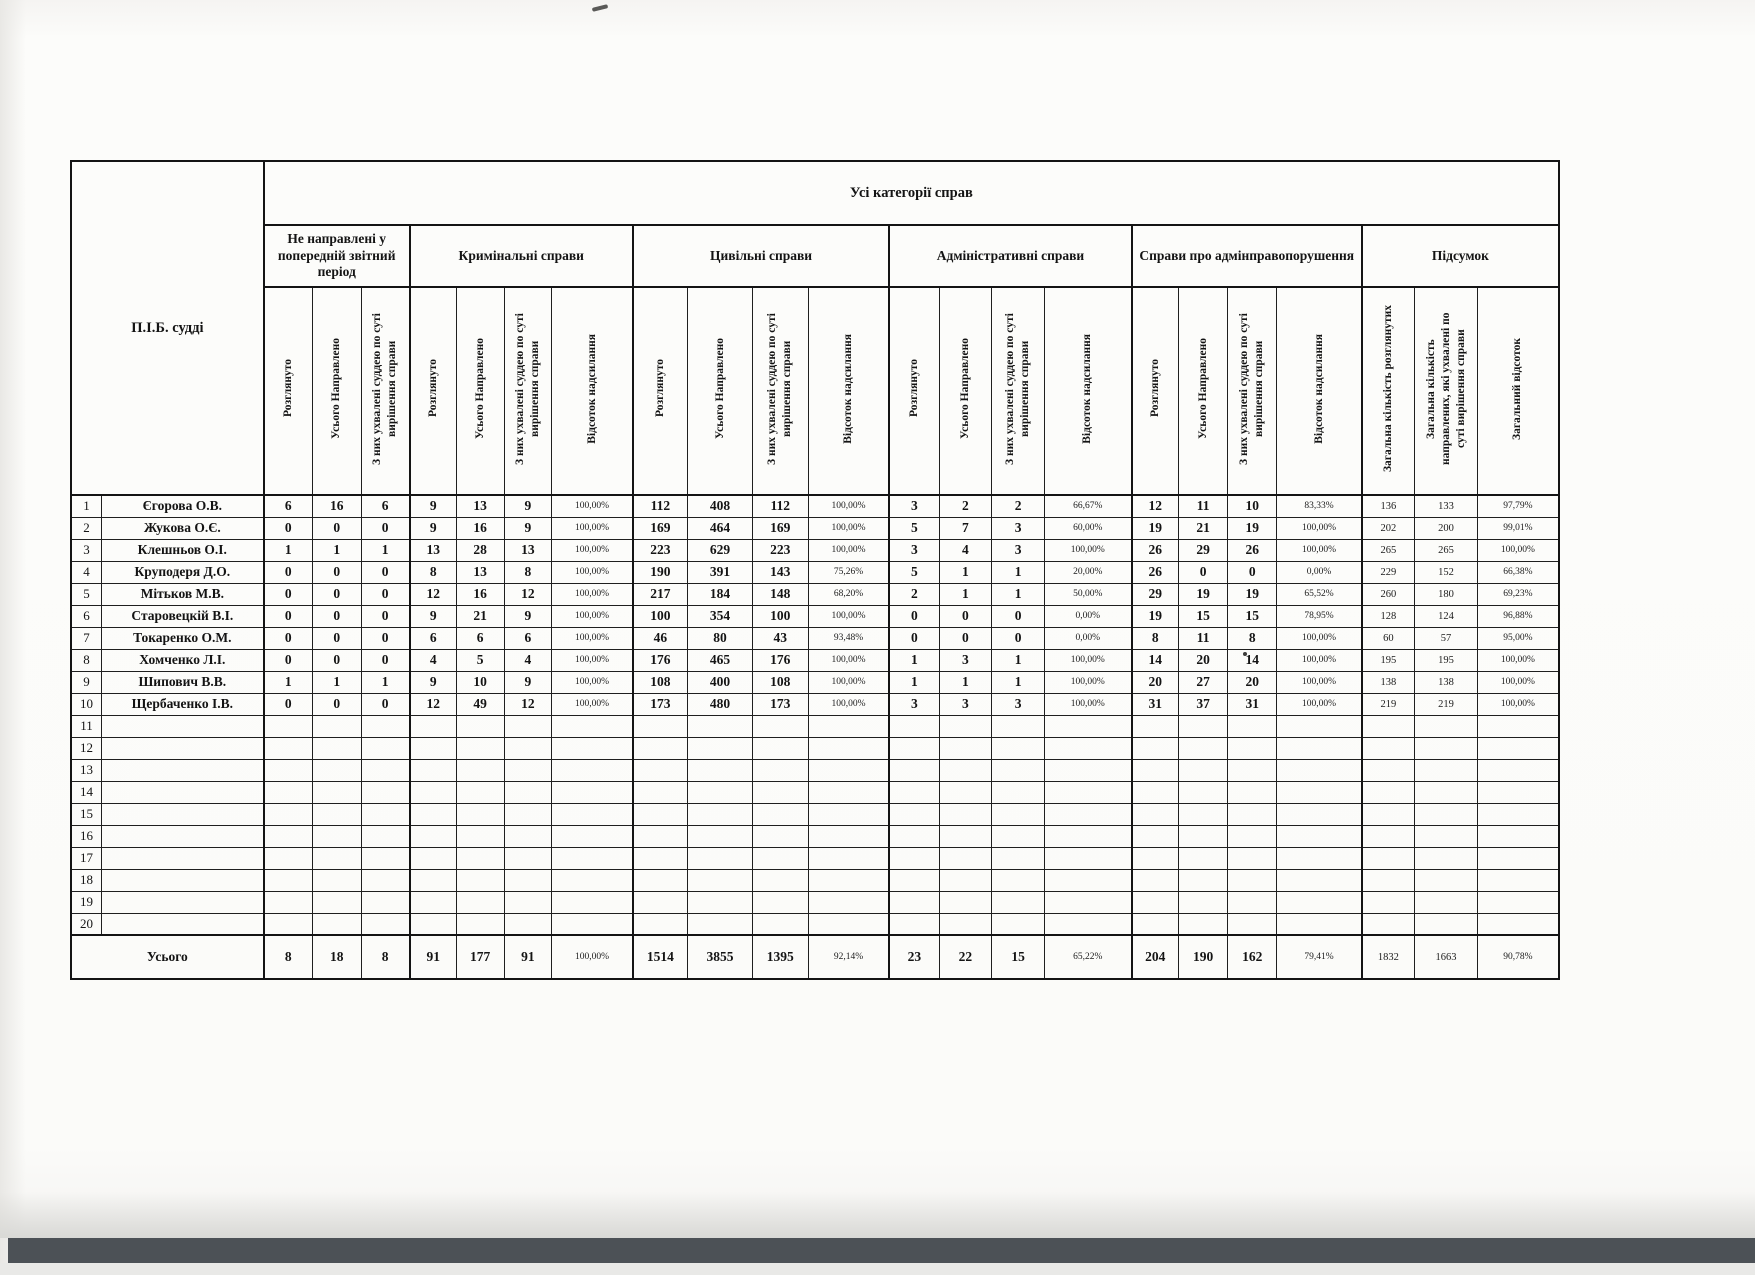 The height and width of the screenshot is (1275, 1755). I want to click on data-cell: 200, so click(1446, 528).